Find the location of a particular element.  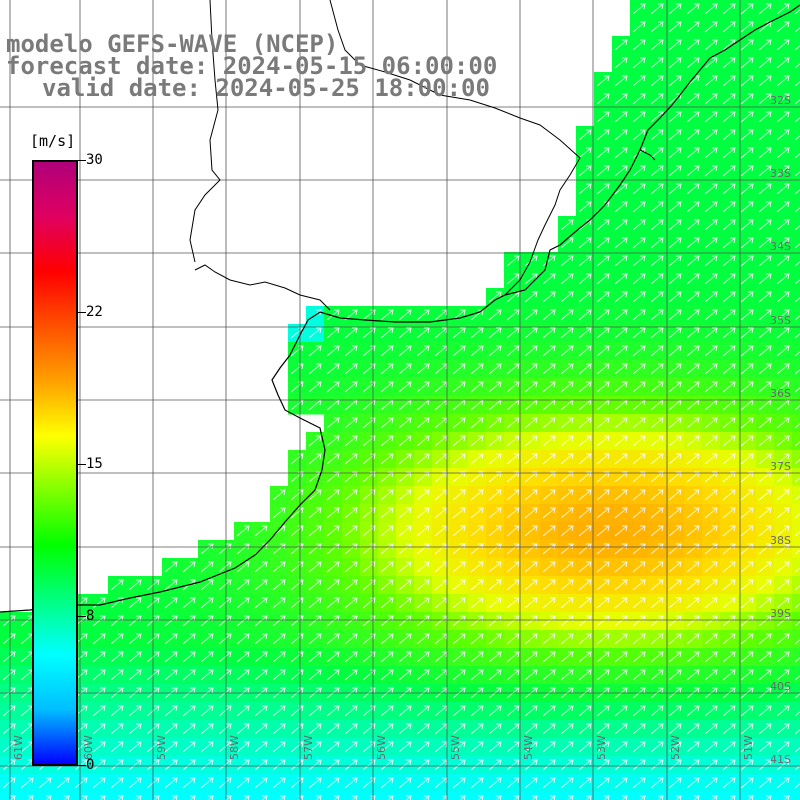

longitude-label: 60W is located at coordinates (88, 747).